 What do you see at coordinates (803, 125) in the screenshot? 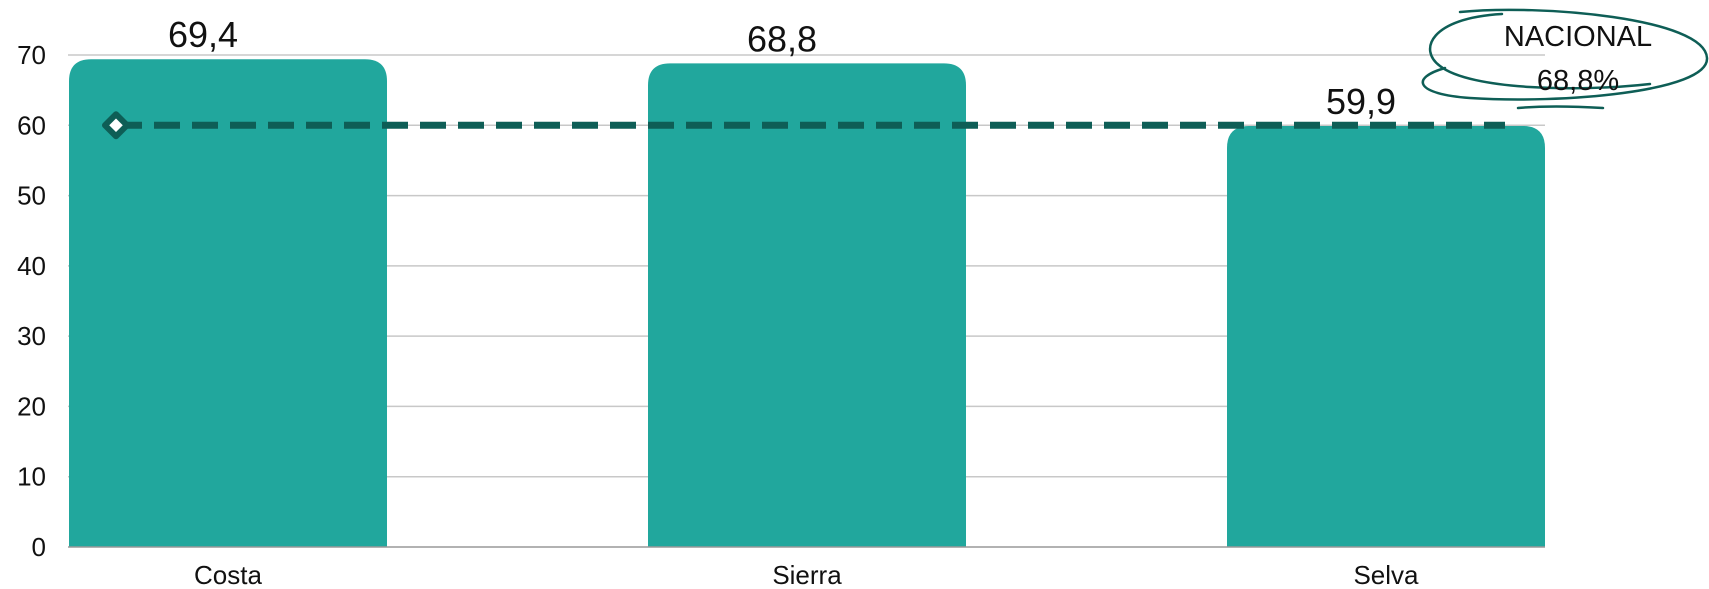
I see `reference-line-group` at bounding box center [803, 125].